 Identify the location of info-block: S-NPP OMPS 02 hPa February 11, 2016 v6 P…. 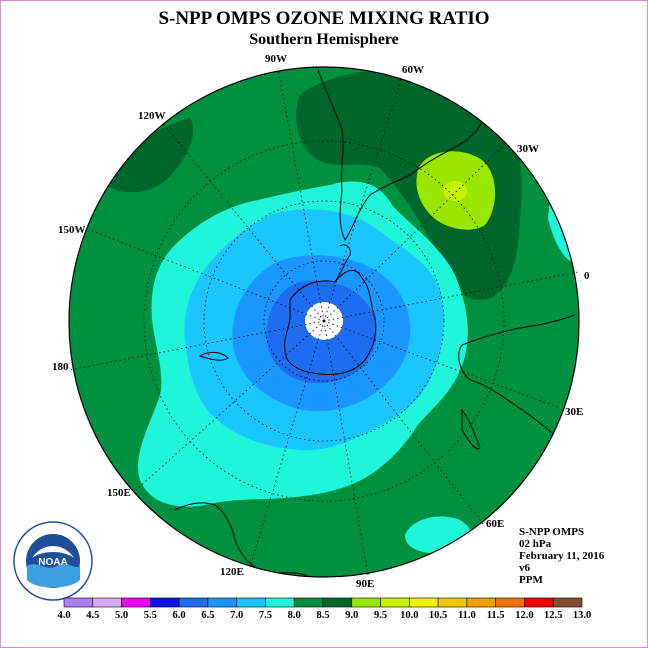
(561, 556).